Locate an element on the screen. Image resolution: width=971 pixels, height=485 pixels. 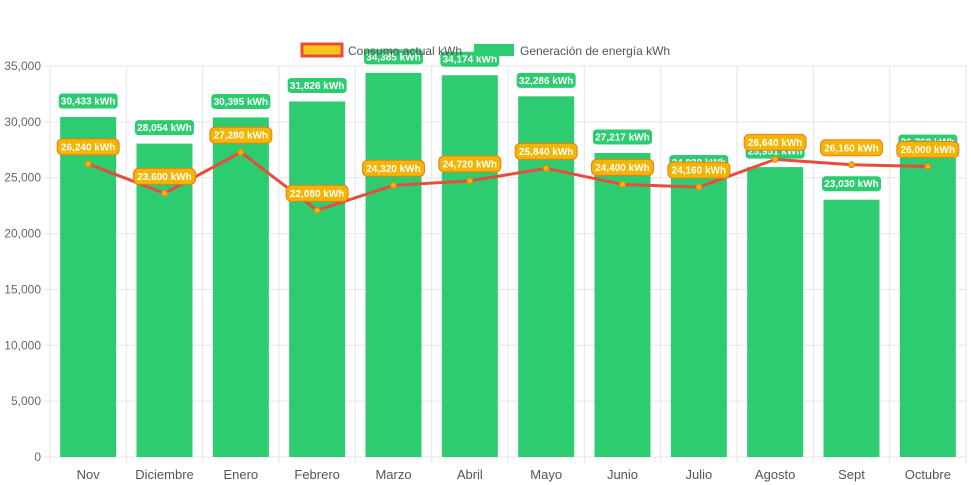
x-tick-label: Mayo is located at coordinates (546, 474).